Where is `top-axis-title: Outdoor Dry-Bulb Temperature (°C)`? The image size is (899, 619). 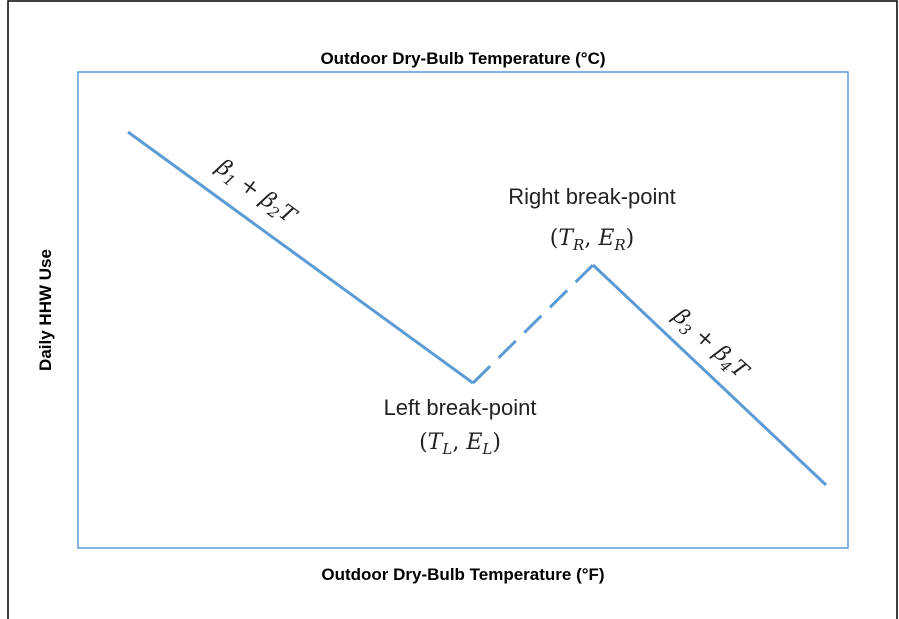
top-axis-title: Outdoor Dry-Bulb Temperature (°C) is located at coordinates (462, 58).